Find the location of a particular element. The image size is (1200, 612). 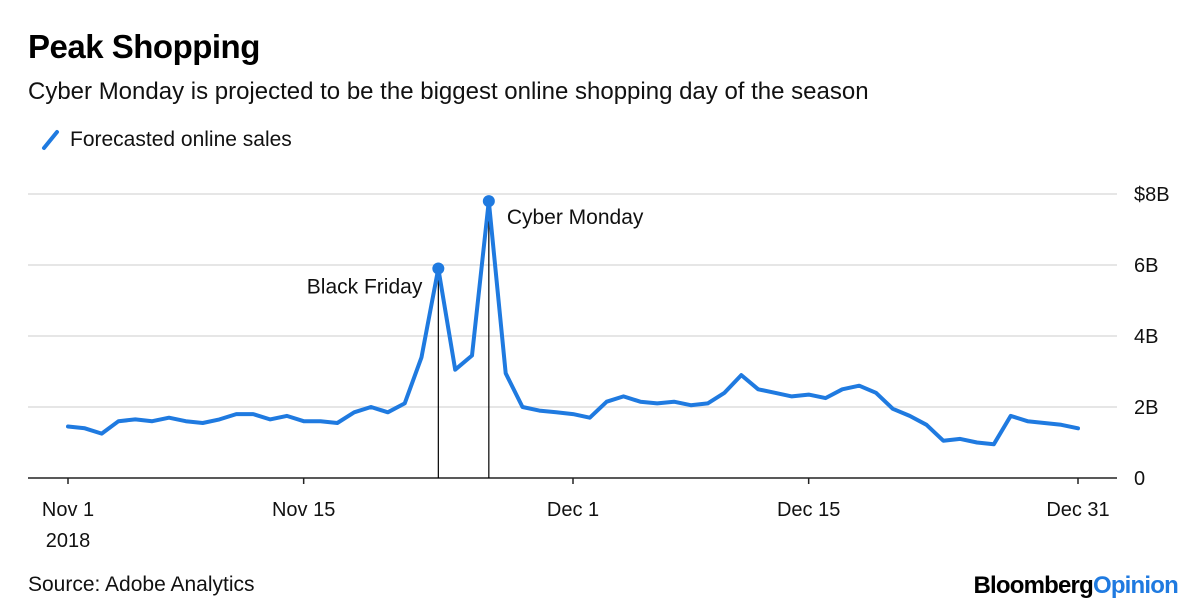

source-note: Source: Adobe Analytics is located at coordinates (141, 584).